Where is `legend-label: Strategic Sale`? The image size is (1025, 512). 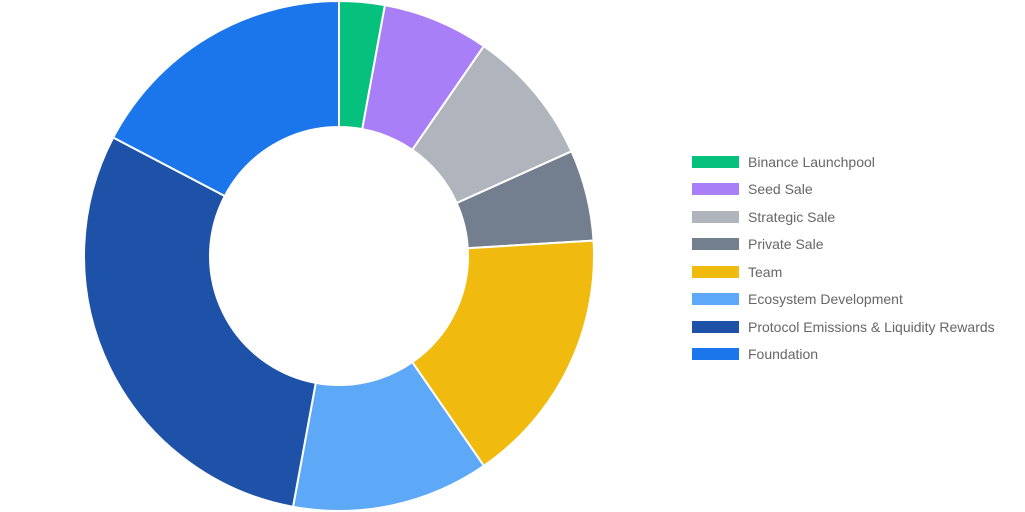 legend-label: Strategic Sale is located at coordinates (792, 216).